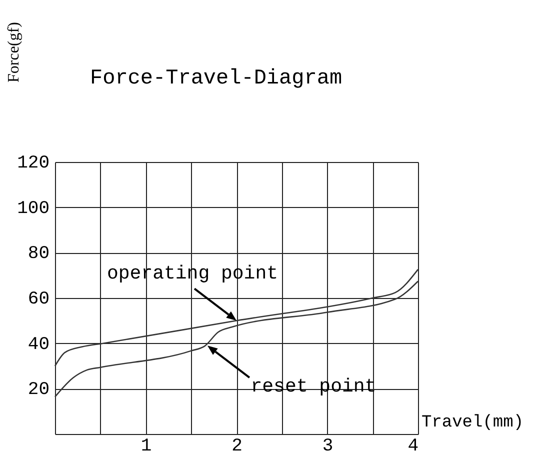 The image size is (546, 463). I want to click on y-tick-label: 100, so click(33, 208).